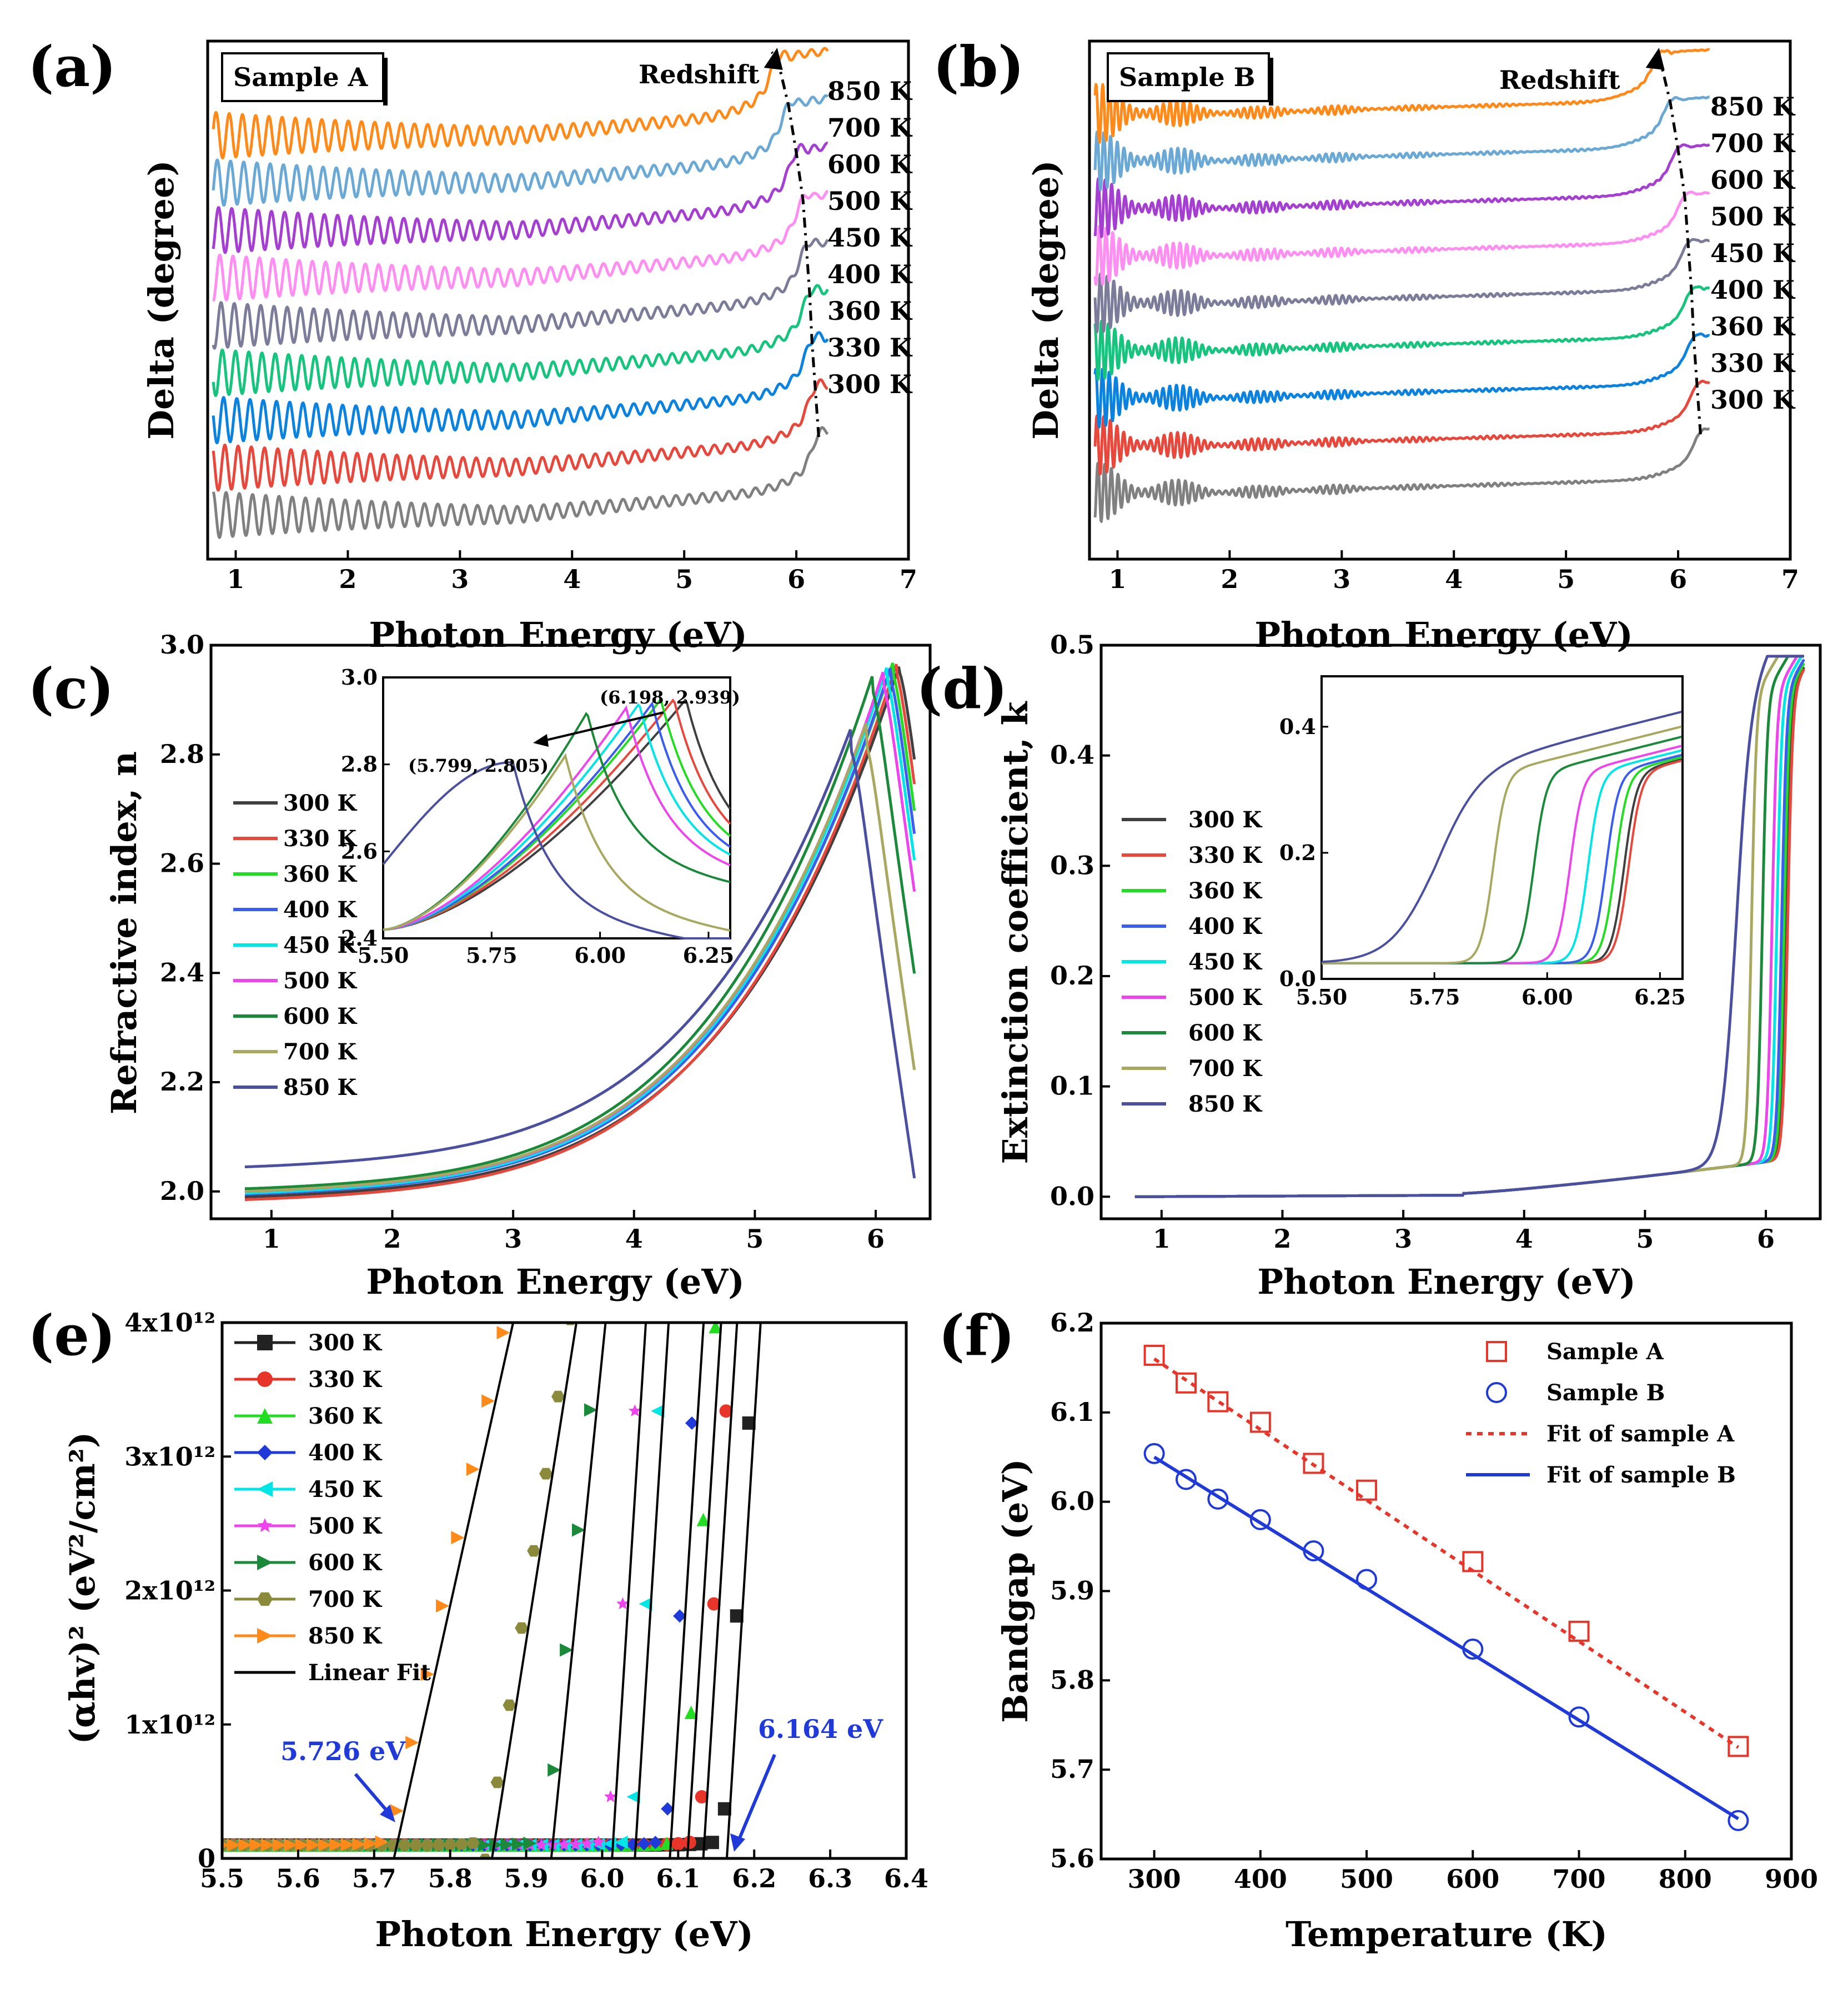 This screenshot has width=1848, height=2005. Describe the element at coordinates (1472, 1879) in the screenshot. I see `x-tick-label: 600` at that location.